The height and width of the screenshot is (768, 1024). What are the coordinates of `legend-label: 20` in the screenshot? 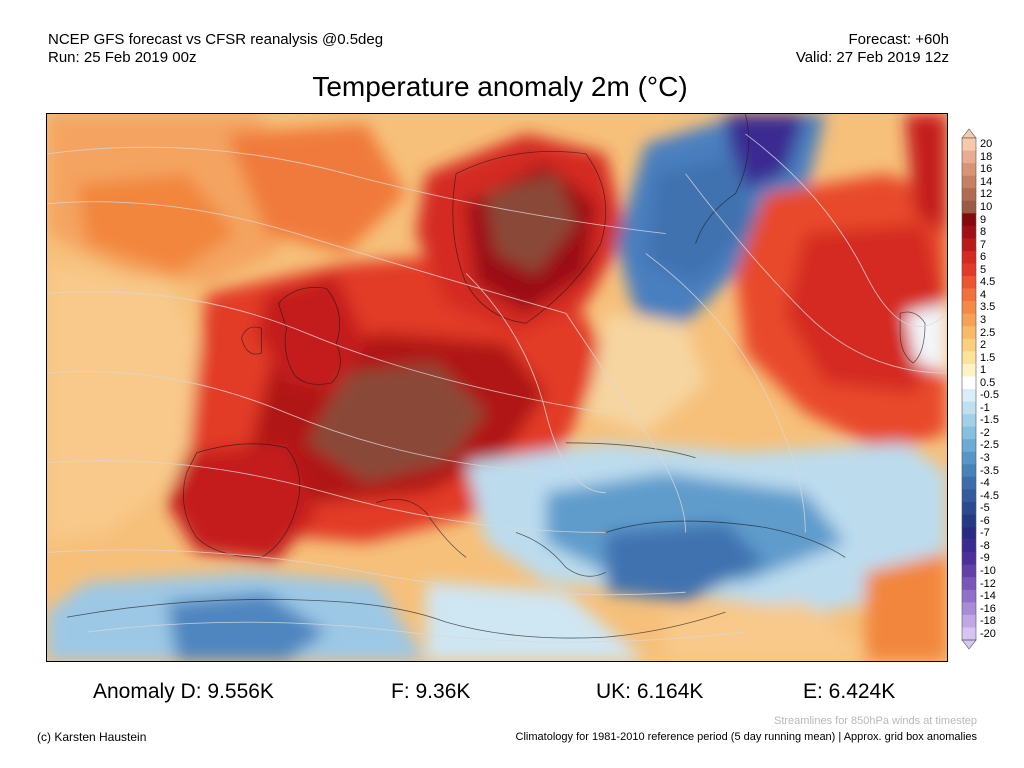 It's located at (986, 144).